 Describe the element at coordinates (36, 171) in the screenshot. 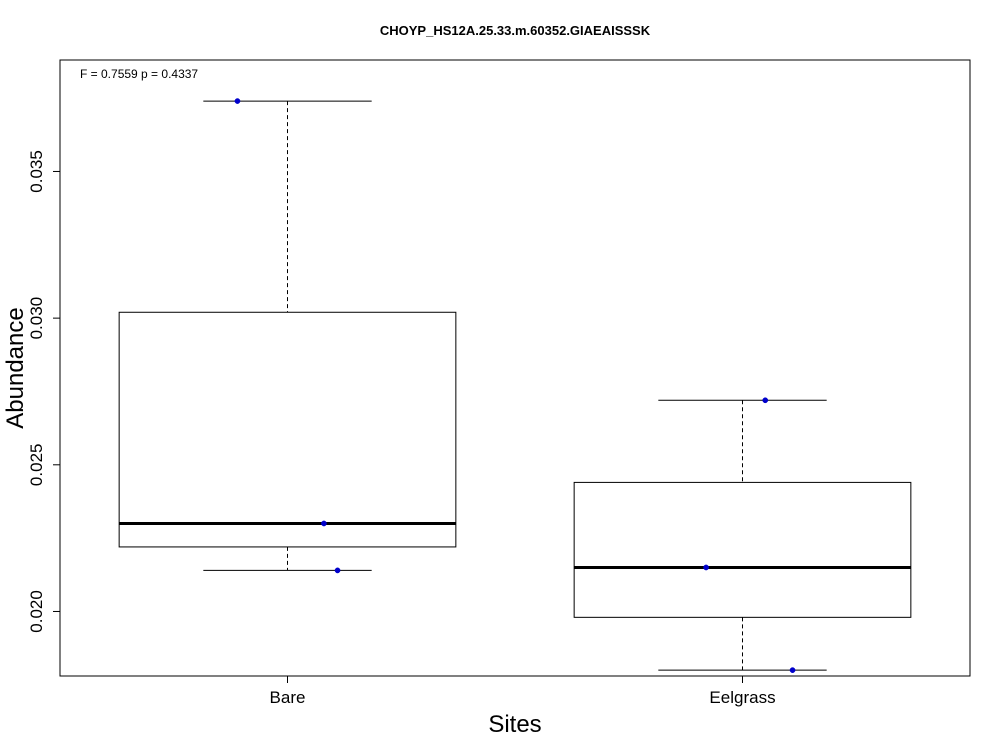

I see `y-tick-label: 0.035` at that location.